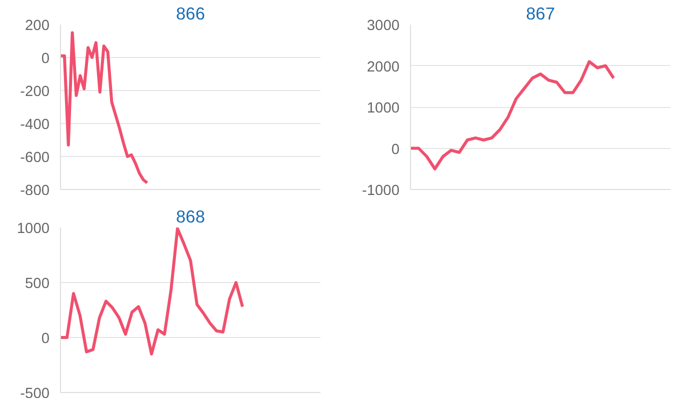 Image resolution: width=700 pixels, height=400 pixels. I want to click on y-tick-label: -500, so click(35, 393).